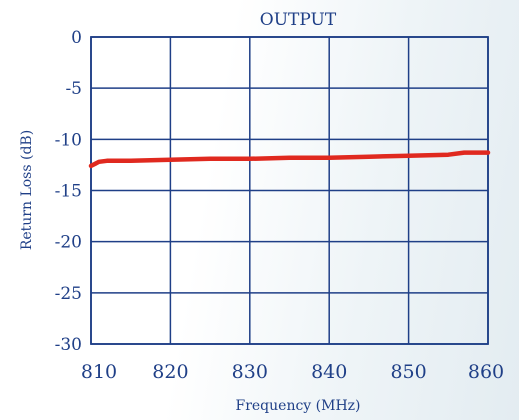 This screenshot has height=420, width=519. I want to click on y-tick-label: -15, so click(68, 192).